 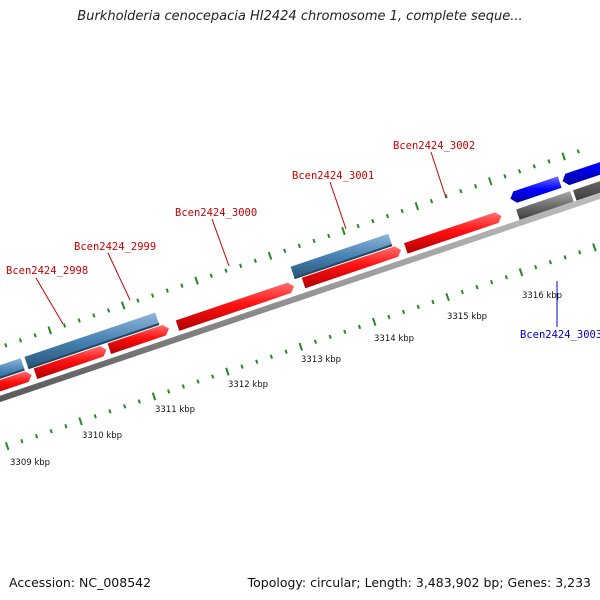 I want to click on scale-label-3314: 3314 kbp, so click(x=394, y=339).